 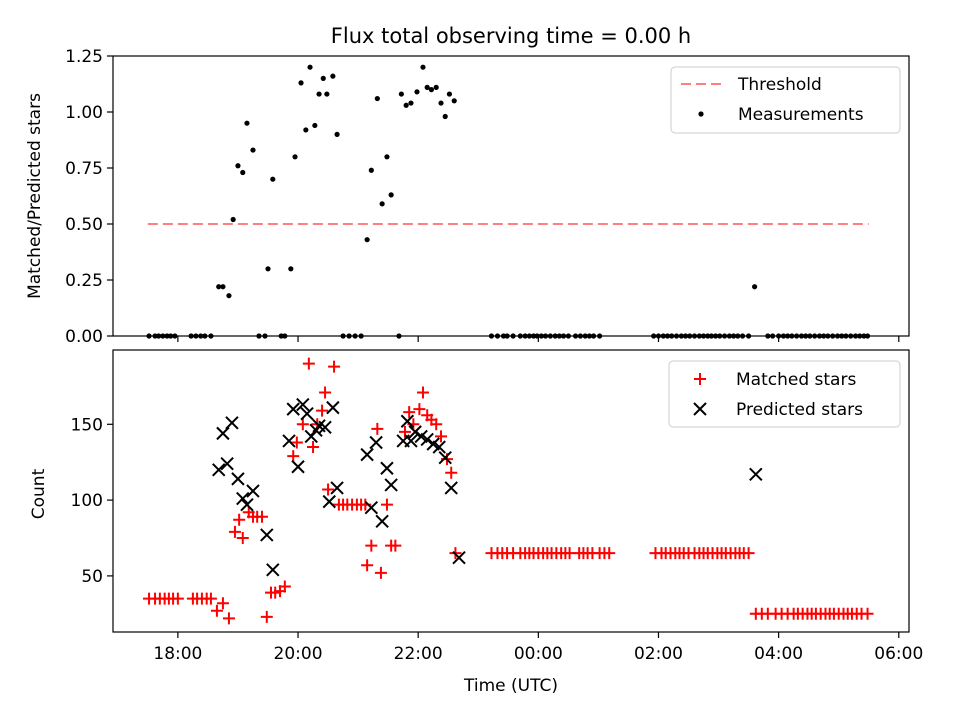 I want to click on bottom-y-tick-label: 100, so click(x=87, y=501).